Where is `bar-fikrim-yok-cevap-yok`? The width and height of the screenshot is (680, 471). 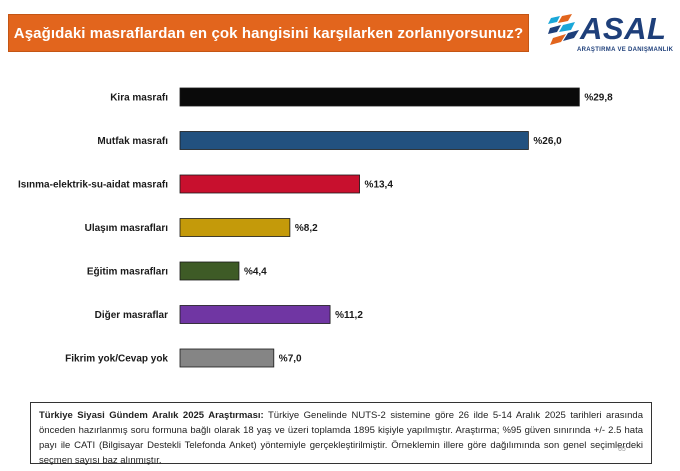
bar-fikrim-yok-cevap-yok is located at coordinates (227, 358).